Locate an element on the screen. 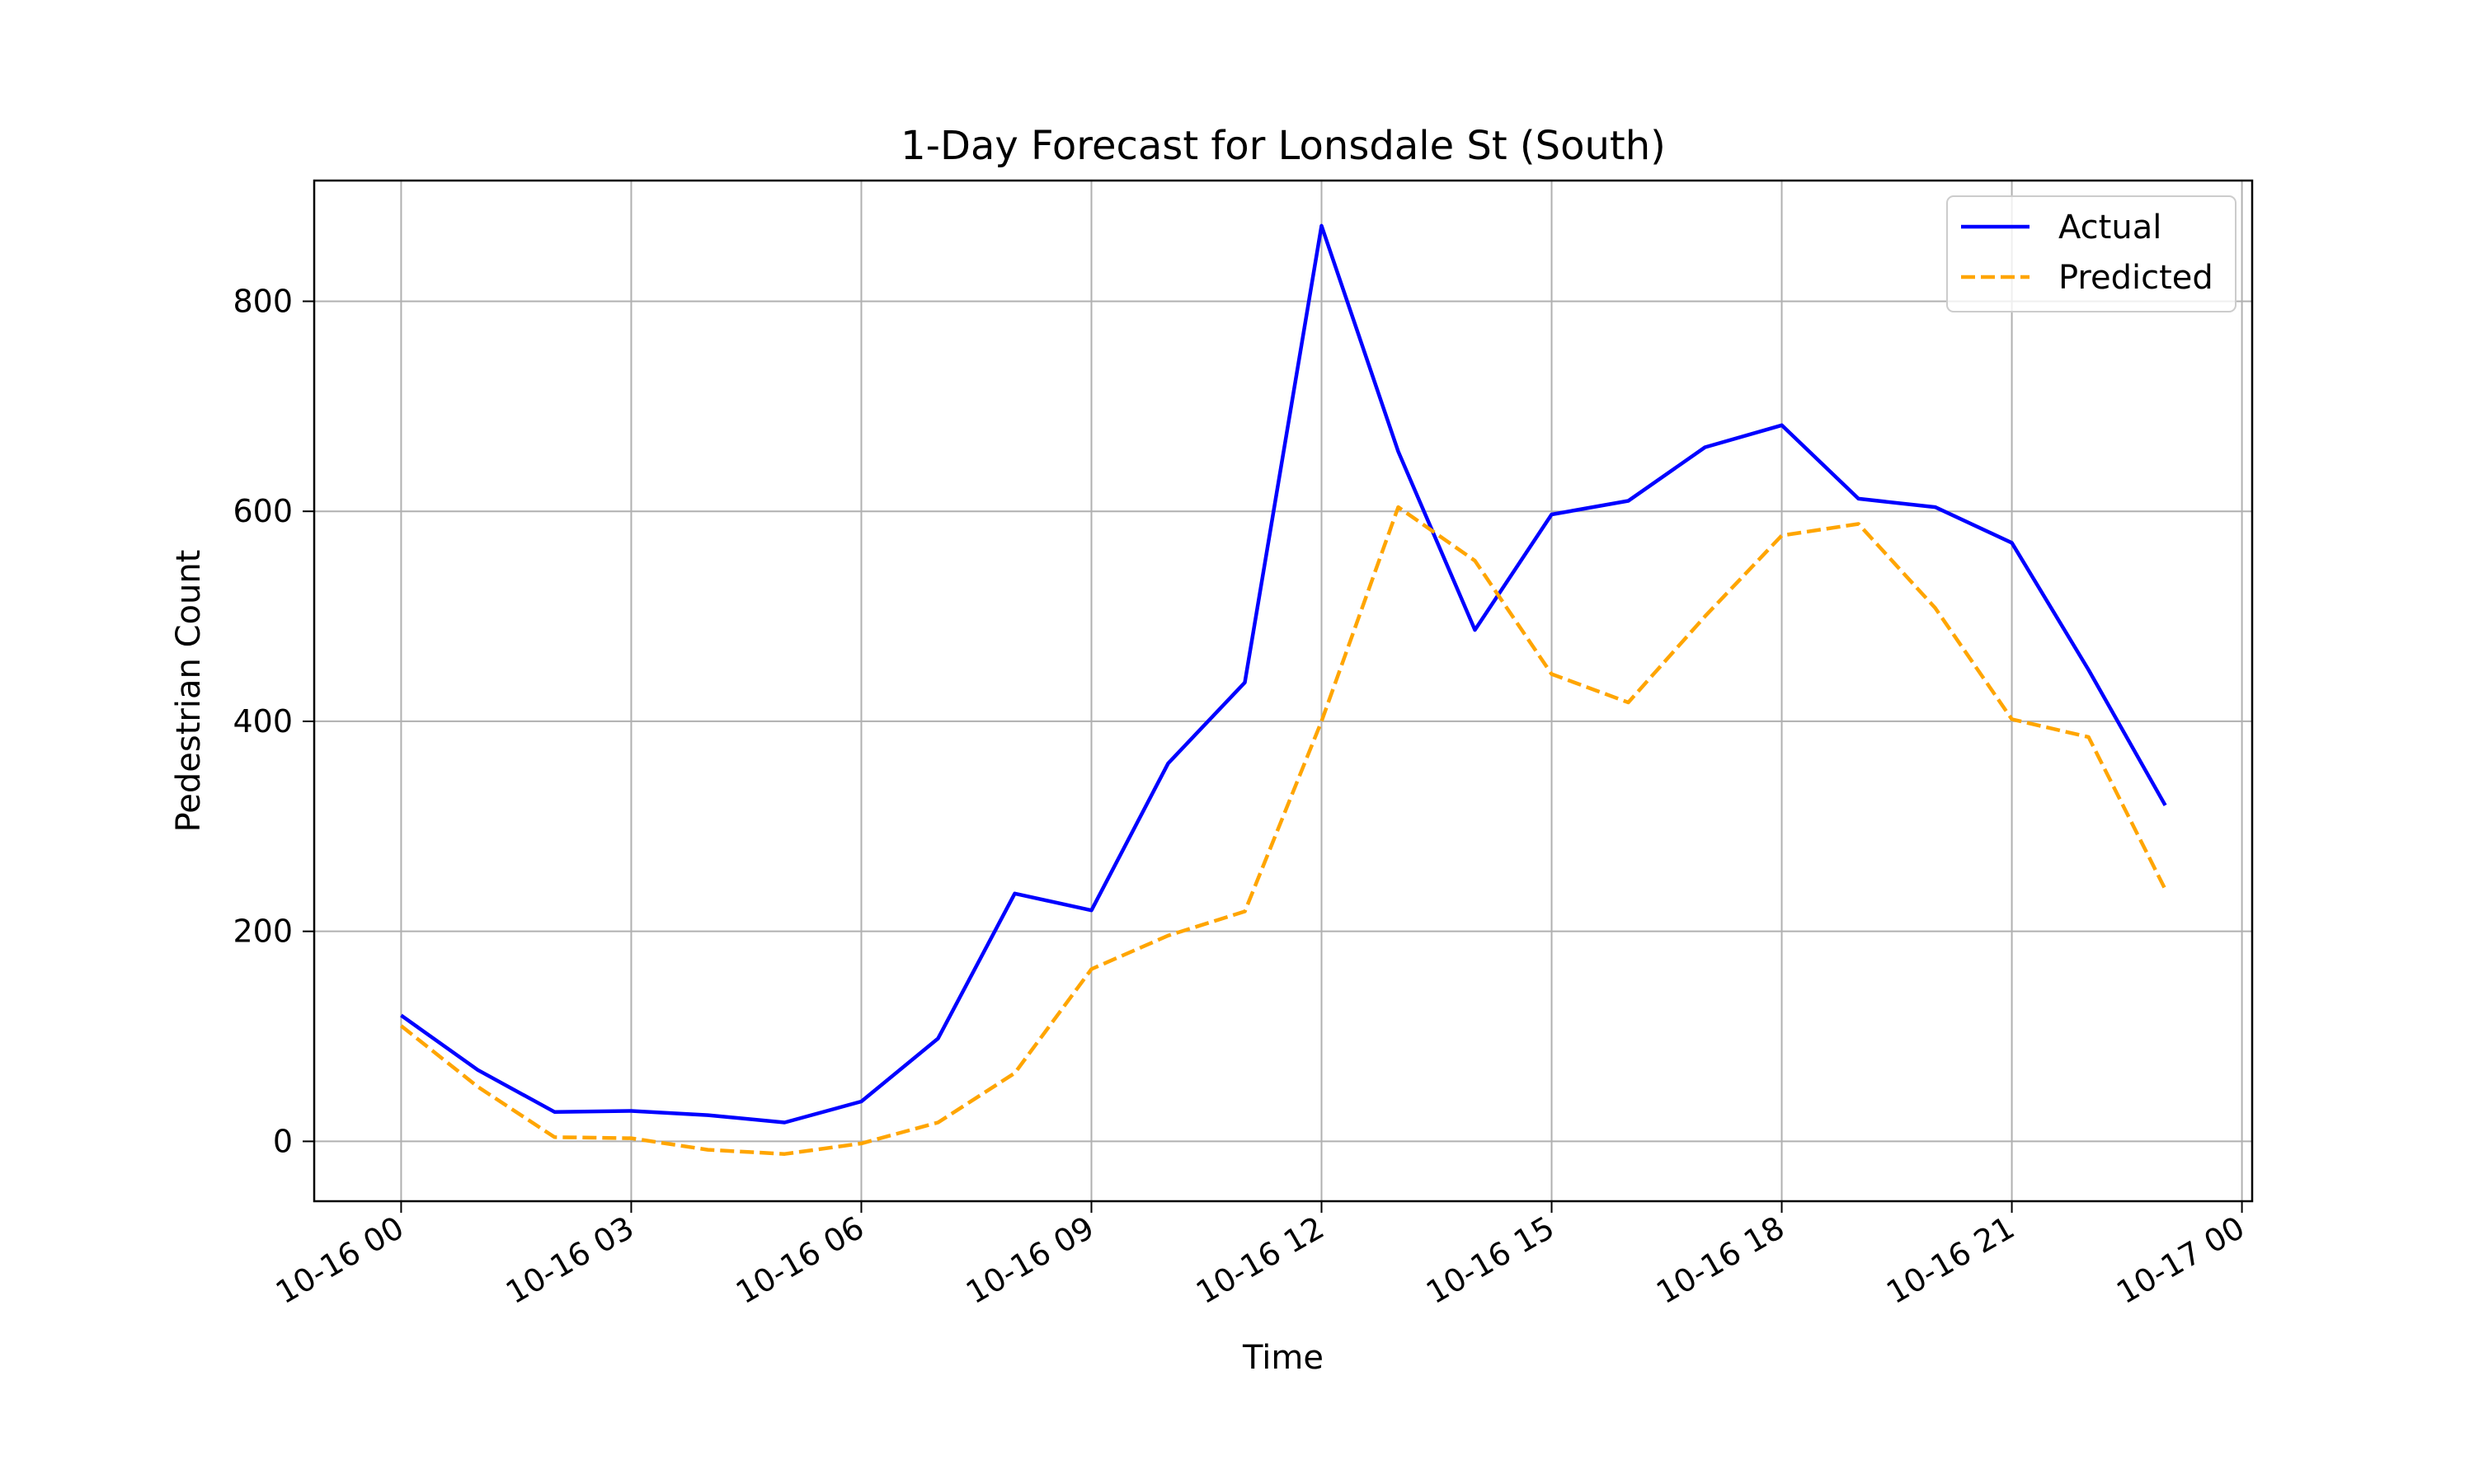 This screenshot has height=1484, width=2474. y-tick-label: 400 is located at coordinates (263, 721).